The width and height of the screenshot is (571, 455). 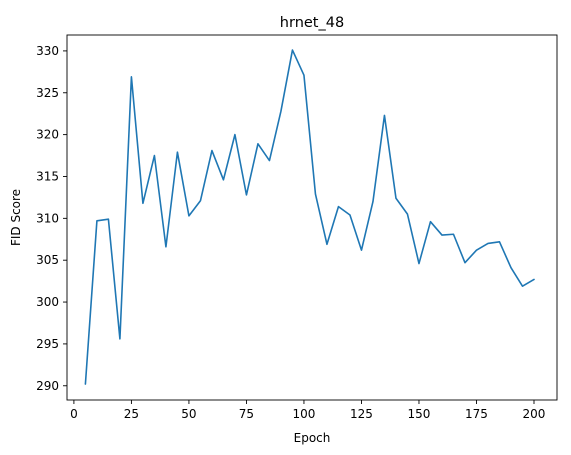 What do you see at coordinates (47, 218) in the screenshot?
I see `y-tick-label: 310` at bounding box center [47, 218].